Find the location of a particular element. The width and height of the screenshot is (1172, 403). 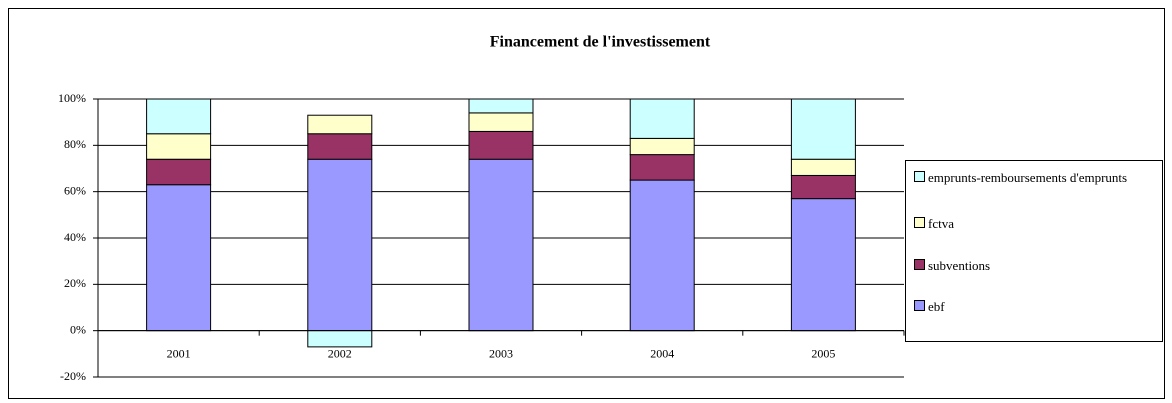

x-tick-label: 2003 is located at coordinates (501, 353).